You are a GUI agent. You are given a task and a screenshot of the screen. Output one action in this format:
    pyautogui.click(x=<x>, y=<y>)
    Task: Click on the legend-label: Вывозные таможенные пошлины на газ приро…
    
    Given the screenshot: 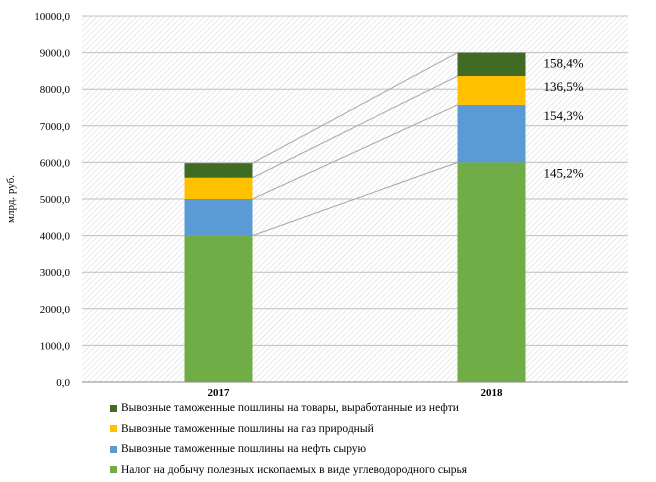 What is the action you would take?
    pyautogui.click(x=247, y=428)
    